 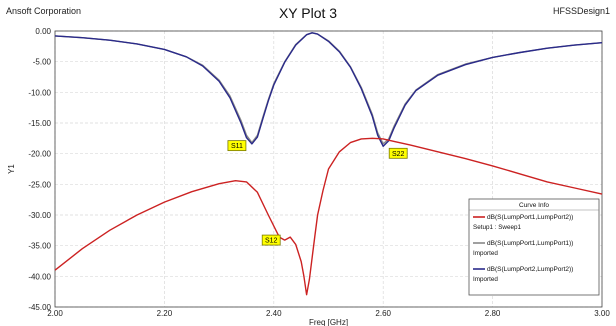 What do you see at coordinates (39, 246) in the screenshot?
I see `y-tick-label: -35.00` at bounding box center [39, 246].